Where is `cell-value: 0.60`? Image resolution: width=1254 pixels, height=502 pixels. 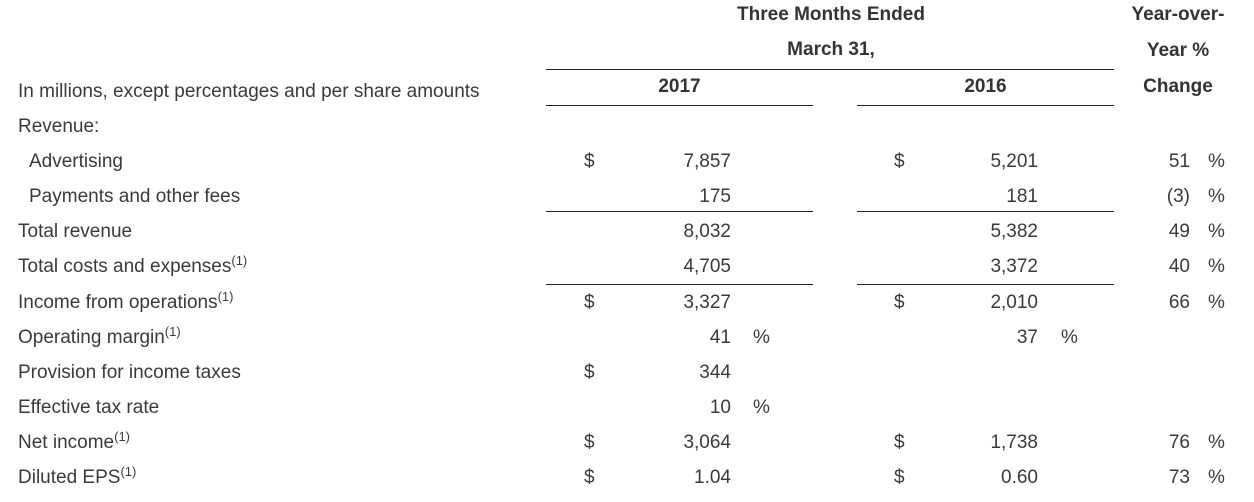 cell-value: 0.60 is located at coordinates (1019, 477).